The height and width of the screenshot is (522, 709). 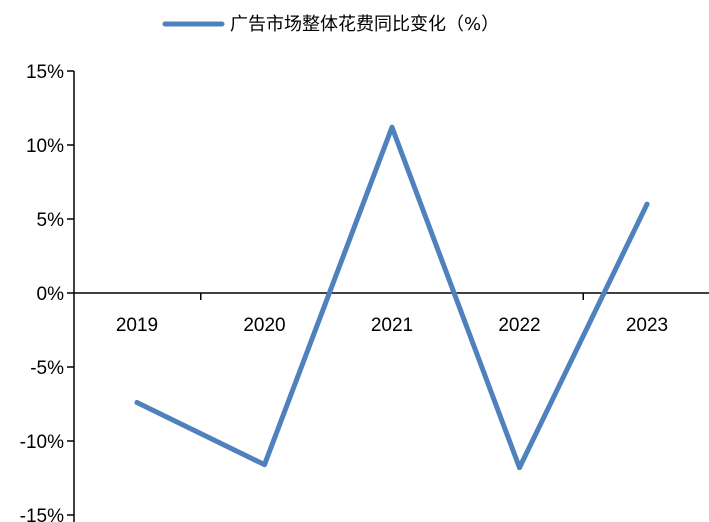 I want to click on y-axis: -15% -10% -5% 0% 5% 10% 15%, so click(x=47, y=292).